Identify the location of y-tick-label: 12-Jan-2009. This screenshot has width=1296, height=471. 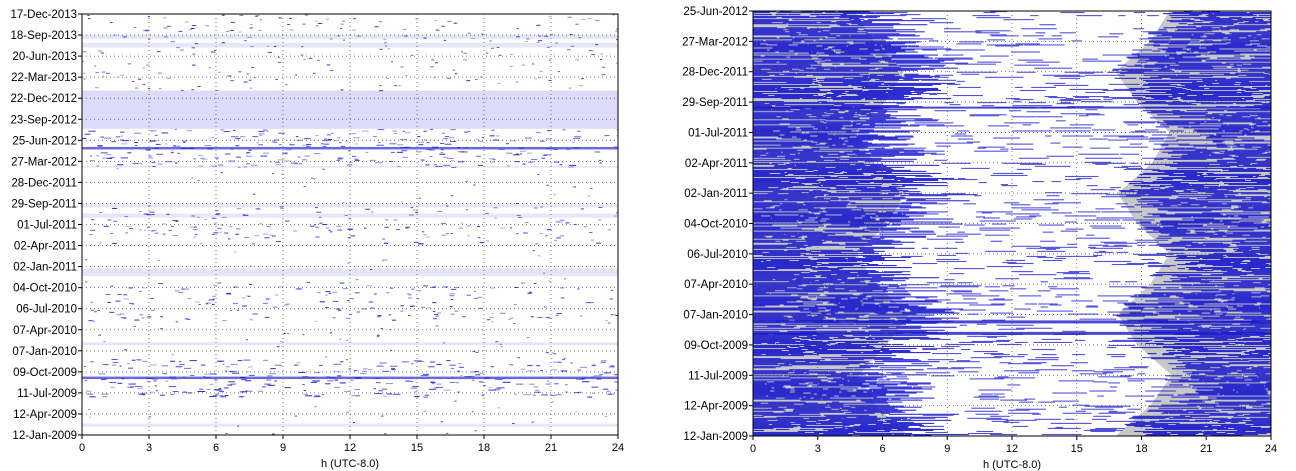
(44, 436).